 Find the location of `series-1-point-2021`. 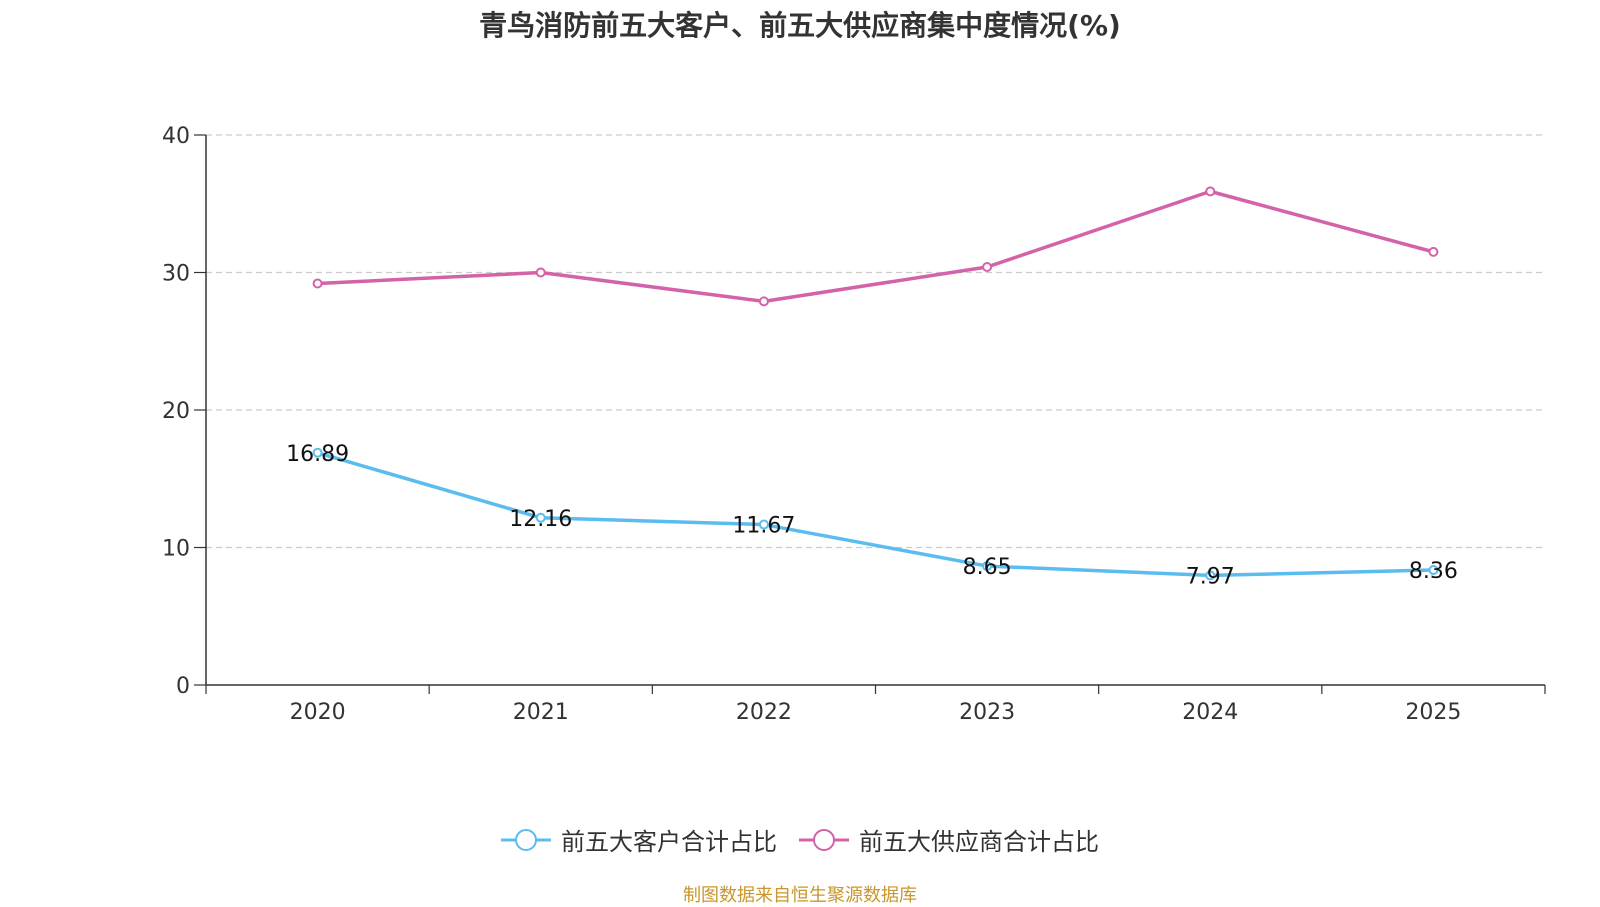

series-1-point-2021 is located at coordinates (540, 272).